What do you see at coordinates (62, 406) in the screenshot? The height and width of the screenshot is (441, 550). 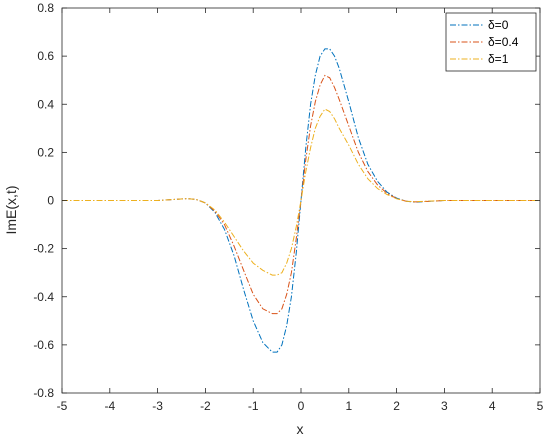 I see `x-tick-label: -5` at bounding box center [62, 406].